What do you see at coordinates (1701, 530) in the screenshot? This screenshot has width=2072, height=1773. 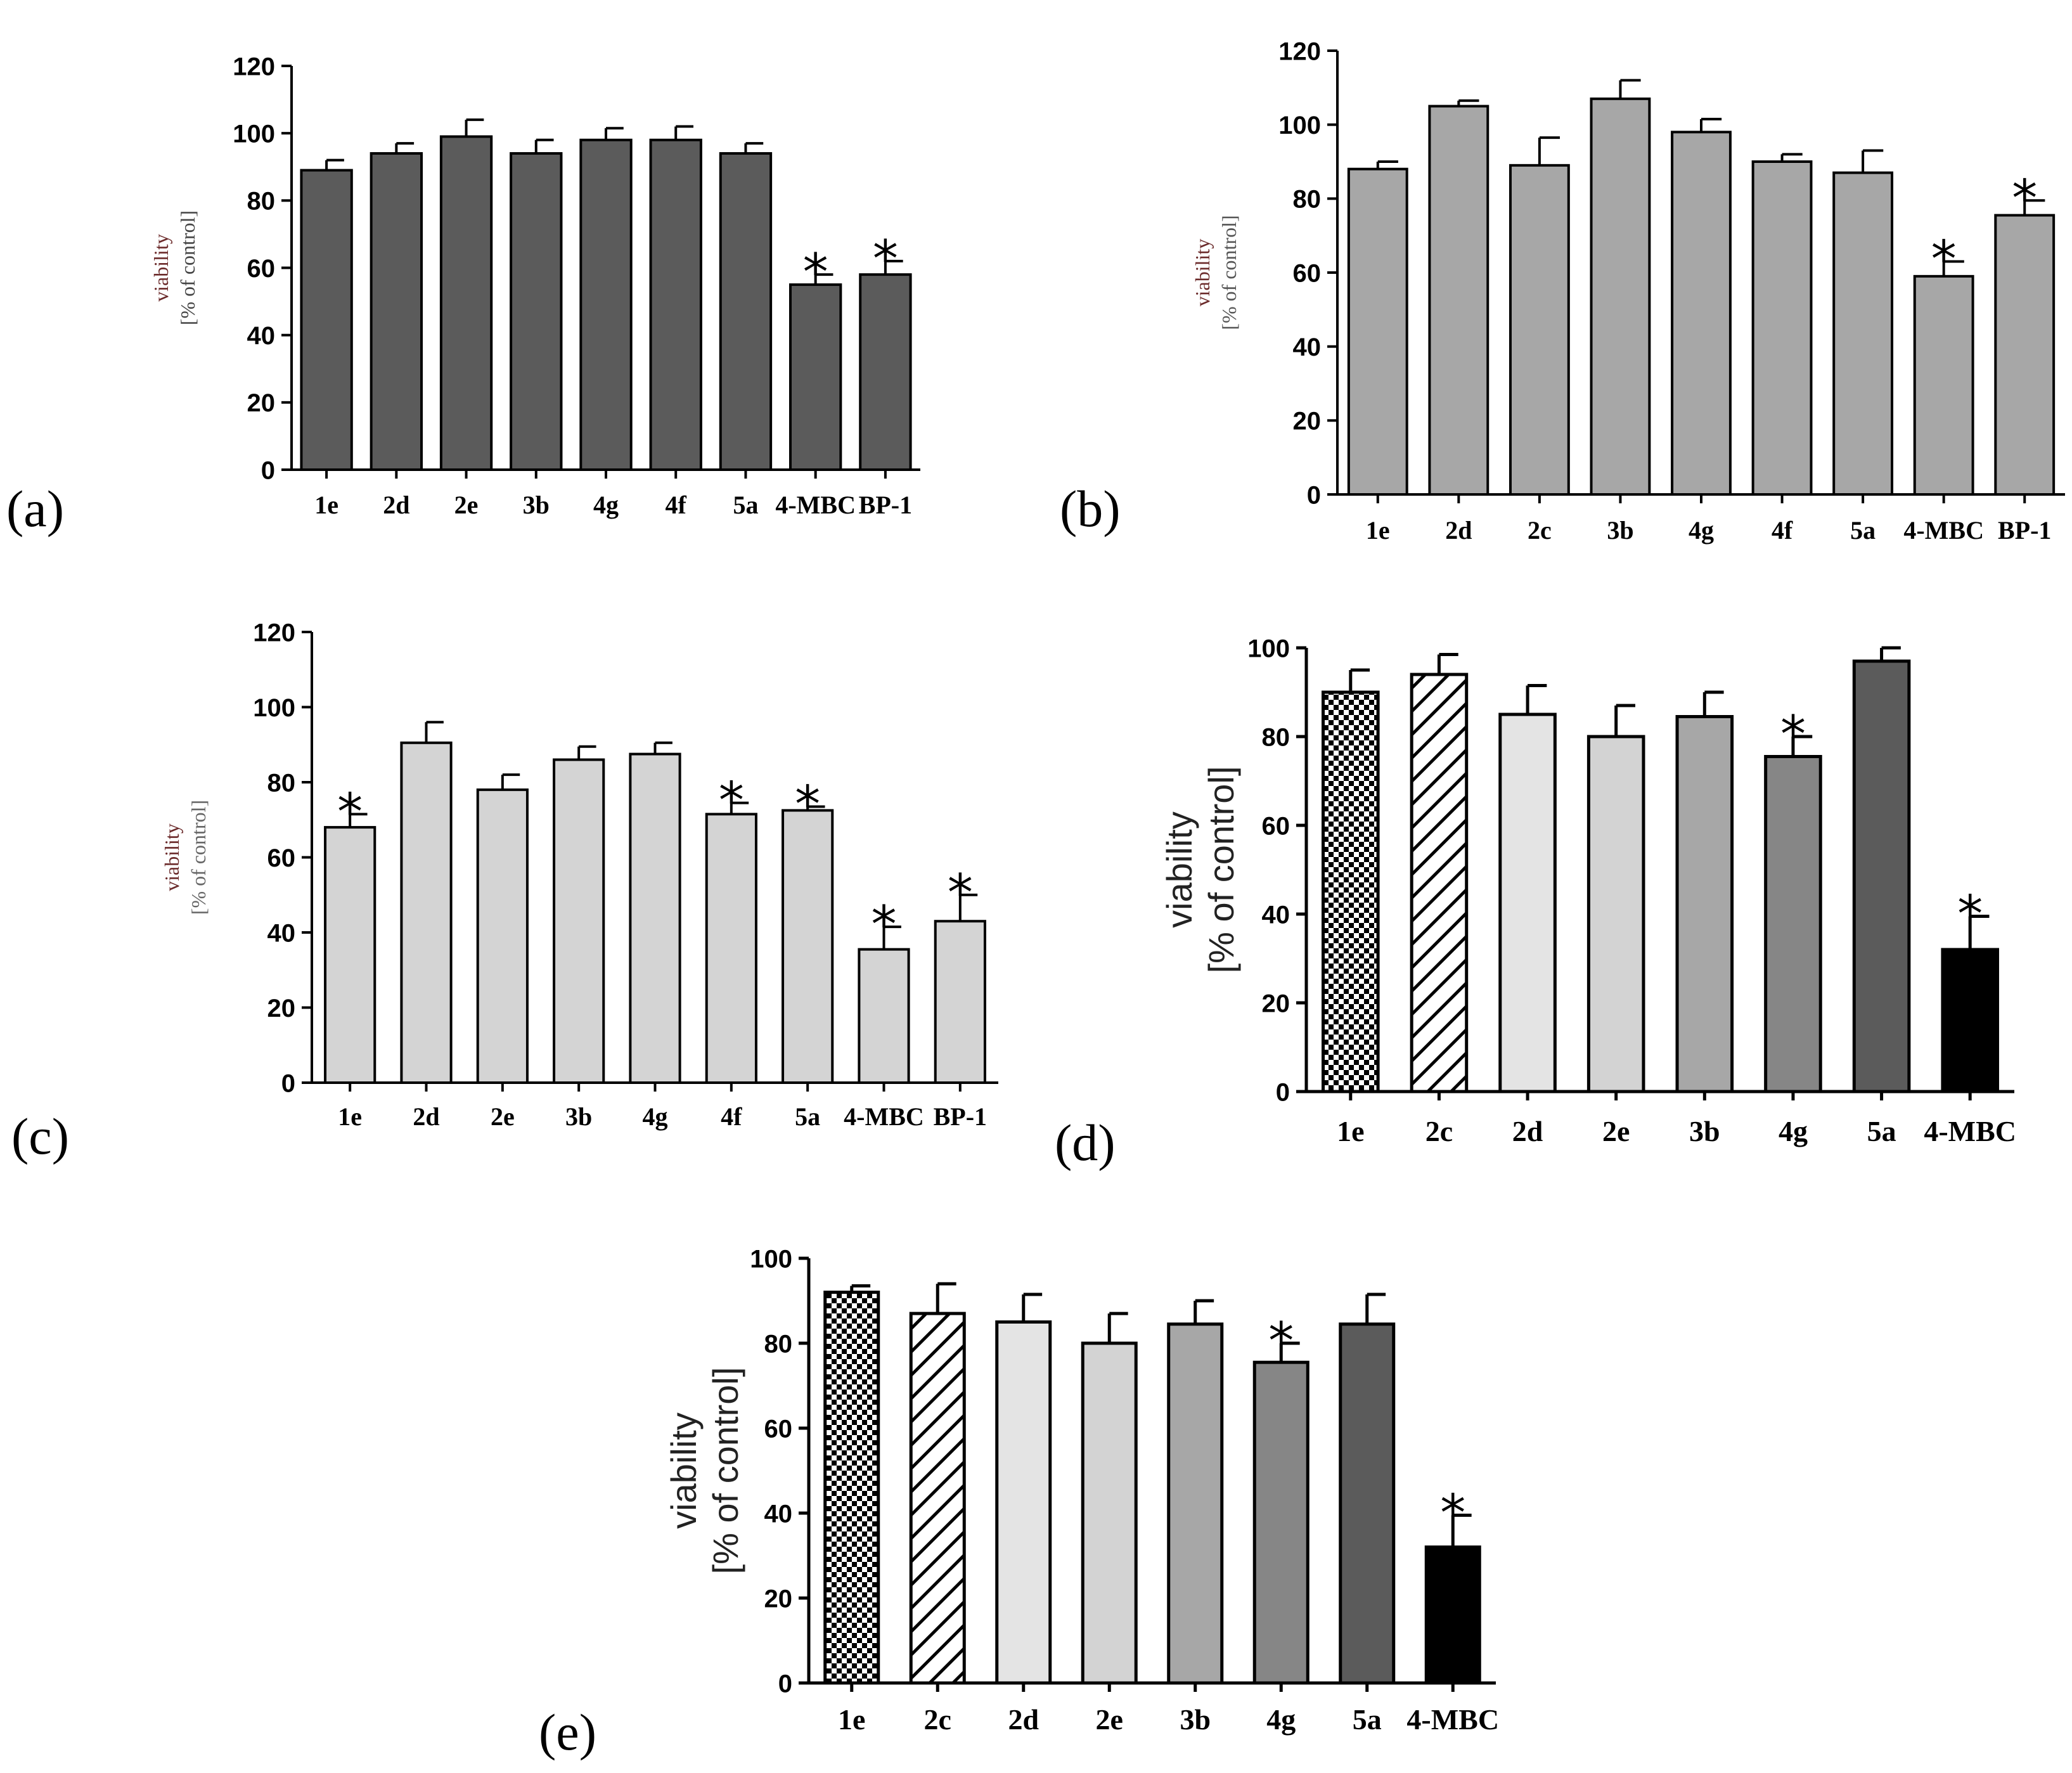 I see `x-tick-label: 4g` at bounding box center [1701, 530].